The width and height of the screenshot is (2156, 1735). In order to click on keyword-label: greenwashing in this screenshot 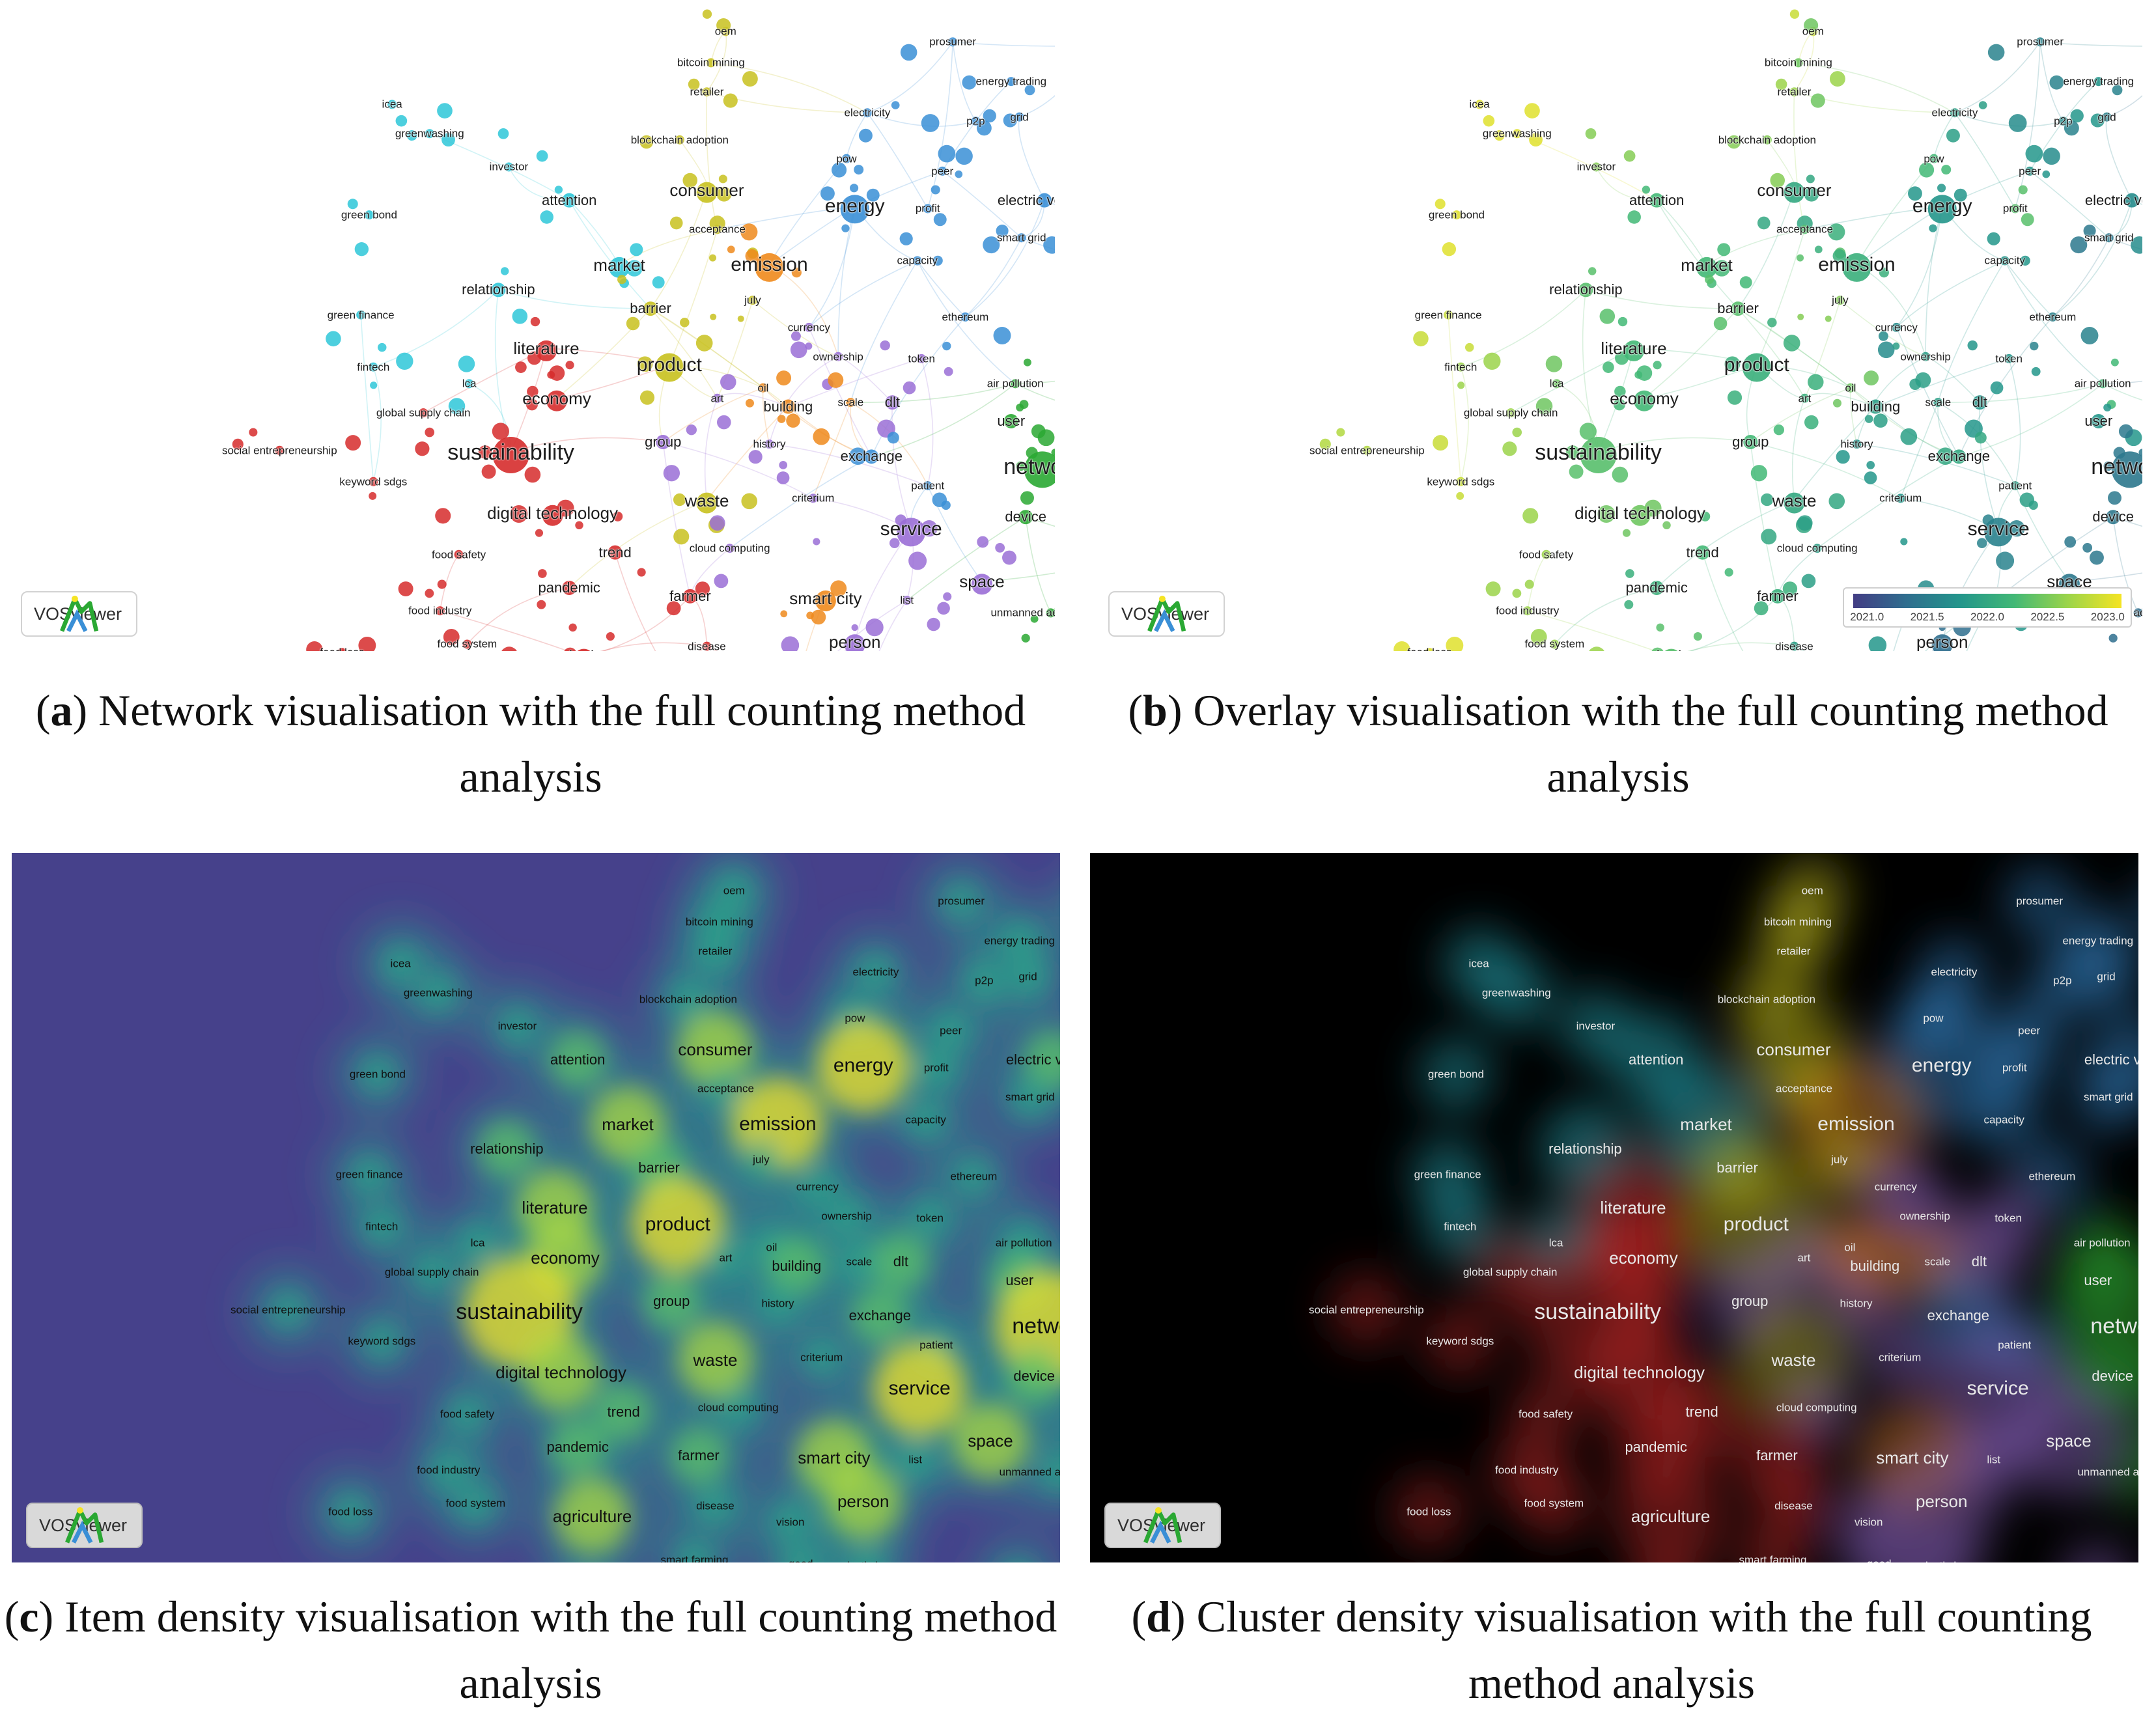, I will do `click(438, 993)`.